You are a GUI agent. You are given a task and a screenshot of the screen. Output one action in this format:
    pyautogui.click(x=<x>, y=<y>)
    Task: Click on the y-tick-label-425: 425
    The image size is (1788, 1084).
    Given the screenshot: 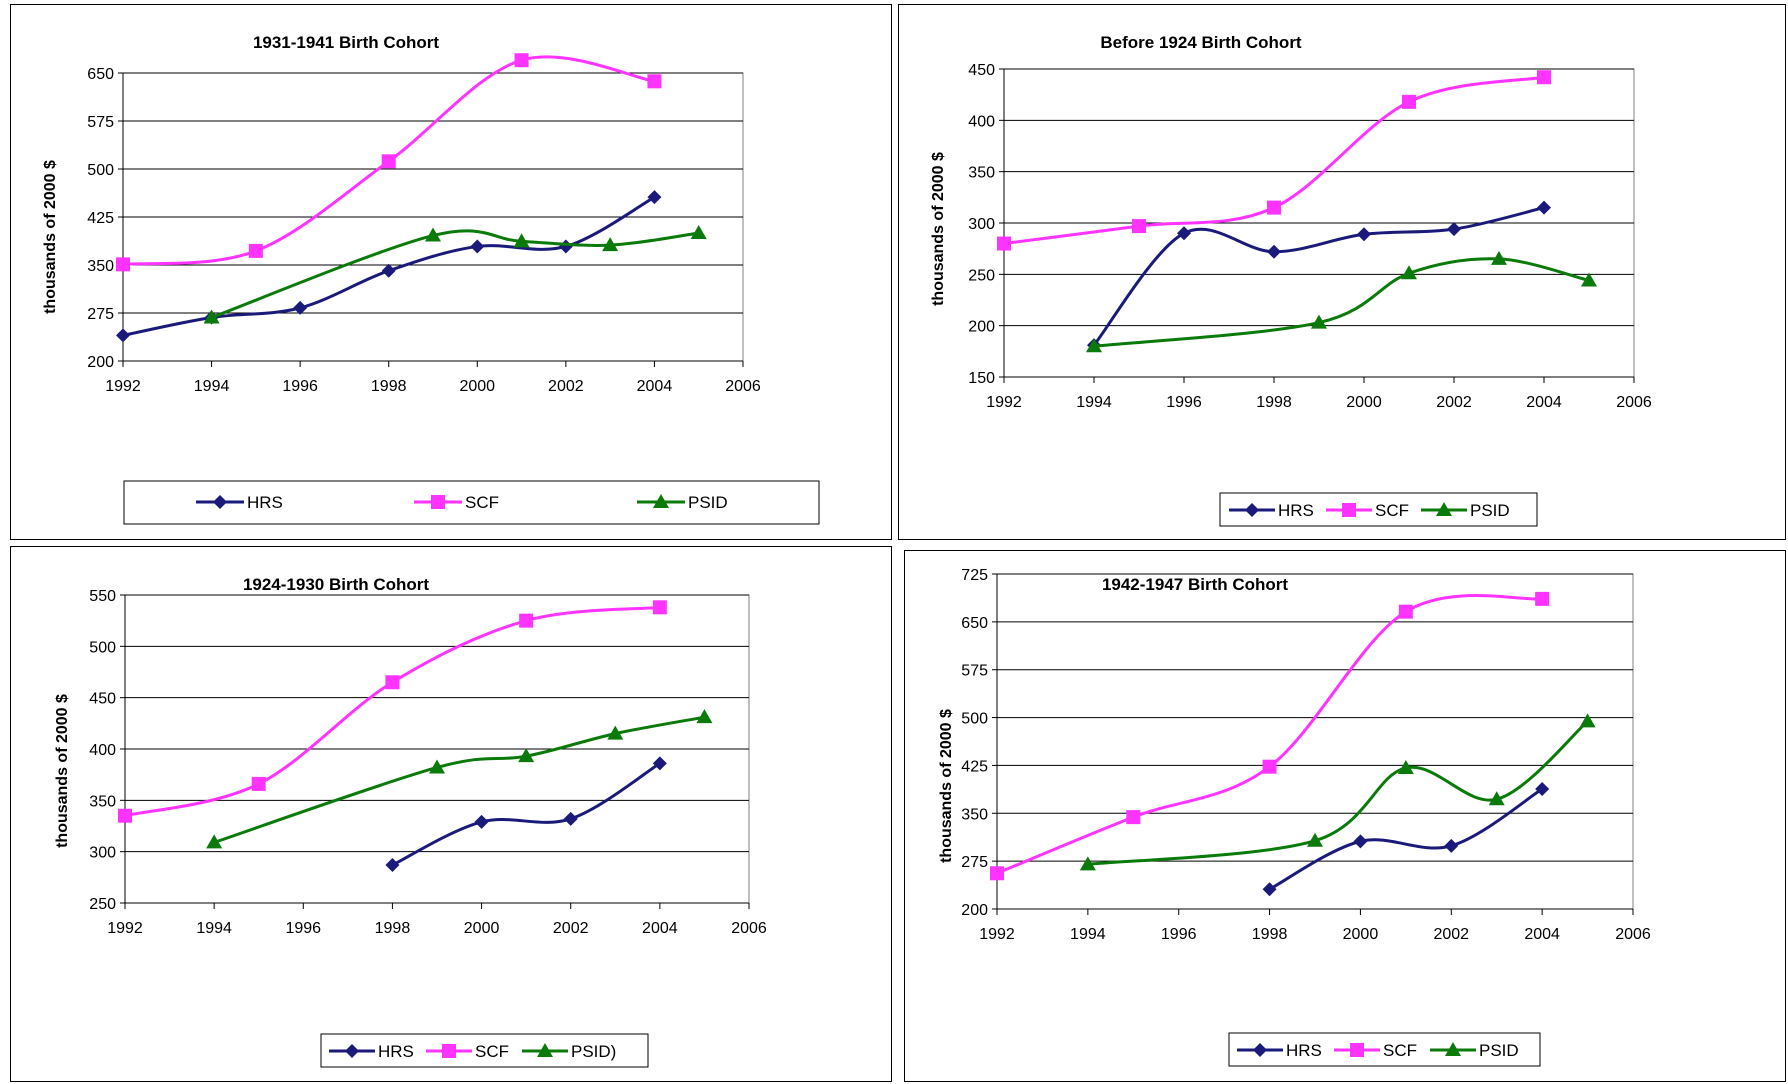 What is the action you would take?
    pyautogui.click(x=974, y=766)
    